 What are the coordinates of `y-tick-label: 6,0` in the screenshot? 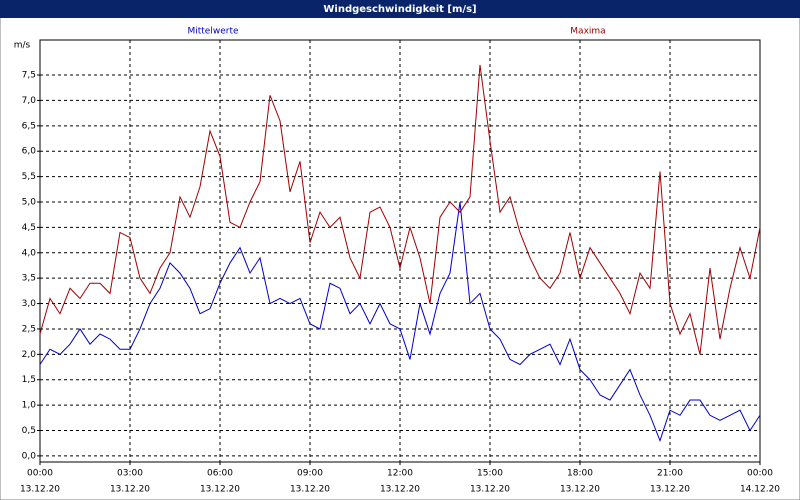 It's located at (29, 152).